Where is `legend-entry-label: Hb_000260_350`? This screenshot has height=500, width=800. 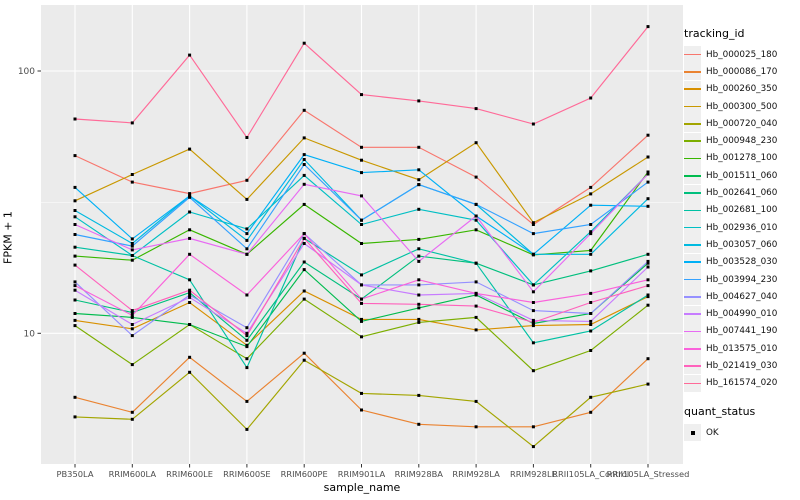
legend-entry-label: Hb_000260_350 is located at coordinates (742, 89).